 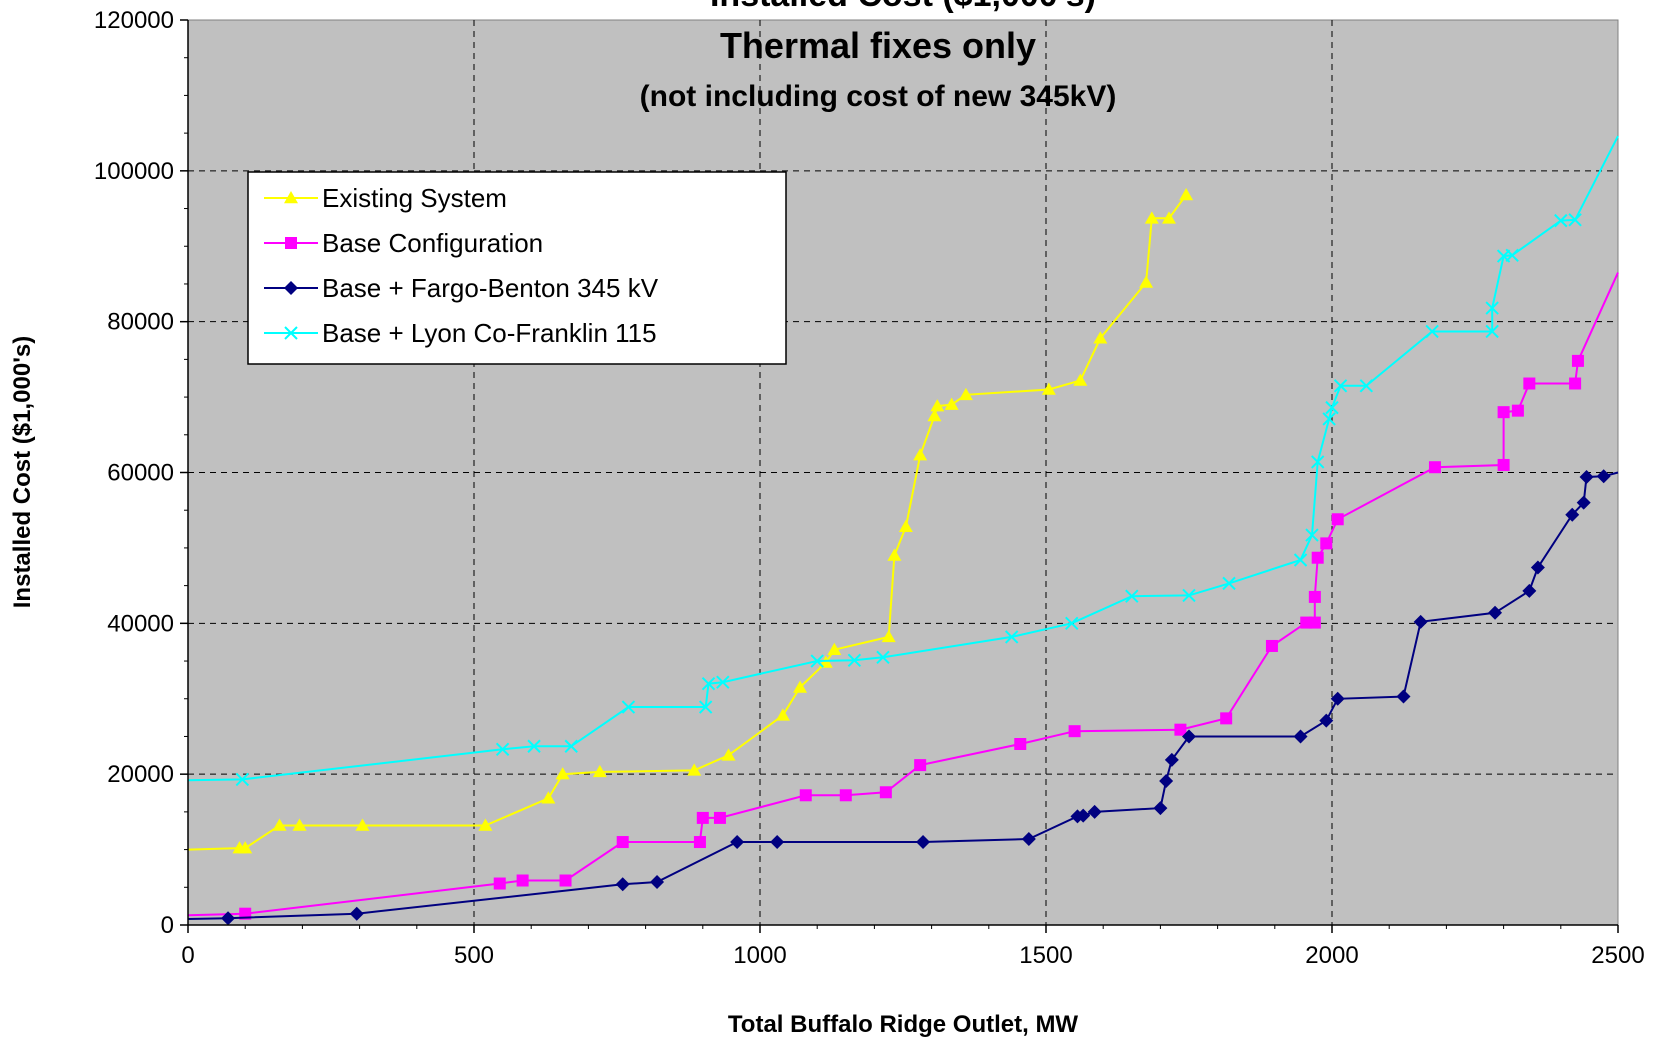 I want to click on x-tick-label: 2500, so click(x=1617, y=955).